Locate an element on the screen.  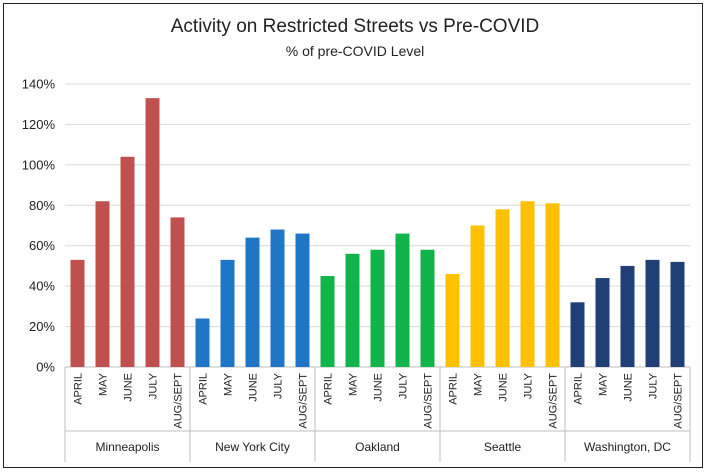
y-tick-label: 20% is located at coordinates (42, 326).